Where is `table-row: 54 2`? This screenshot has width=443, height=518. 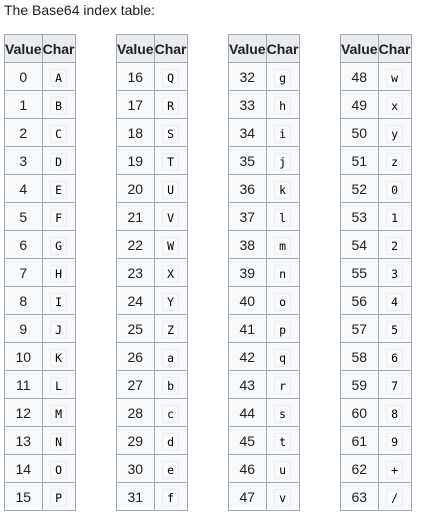 table-row: 54 2 is located at coordinates (376, 244).